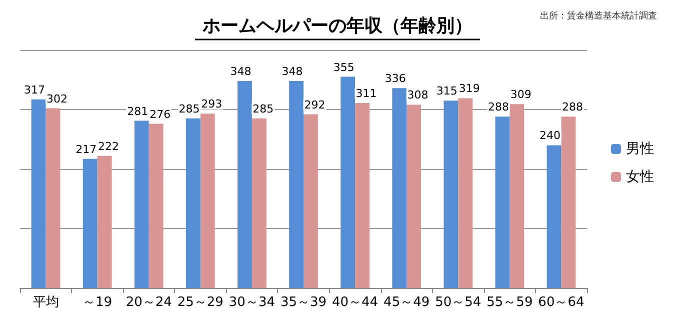 Image resolution: width=675 pixels, height=326 pixels. Describe the element at coordinates (97, 302) in the screenshot. I see `x-tick-label: ～19` at that location.